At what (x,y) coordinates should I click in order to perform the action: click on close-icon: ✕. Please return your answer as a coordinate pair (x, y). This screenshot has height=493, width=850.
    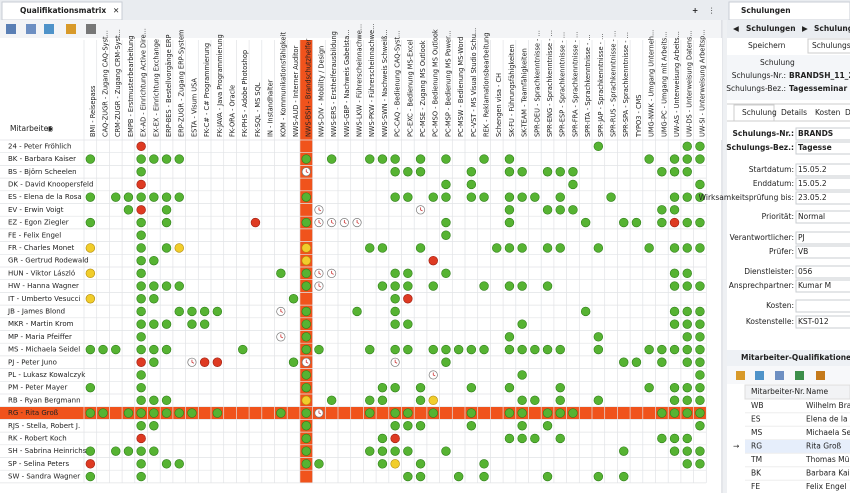
    Looking at the image, I should click on (116, 10).